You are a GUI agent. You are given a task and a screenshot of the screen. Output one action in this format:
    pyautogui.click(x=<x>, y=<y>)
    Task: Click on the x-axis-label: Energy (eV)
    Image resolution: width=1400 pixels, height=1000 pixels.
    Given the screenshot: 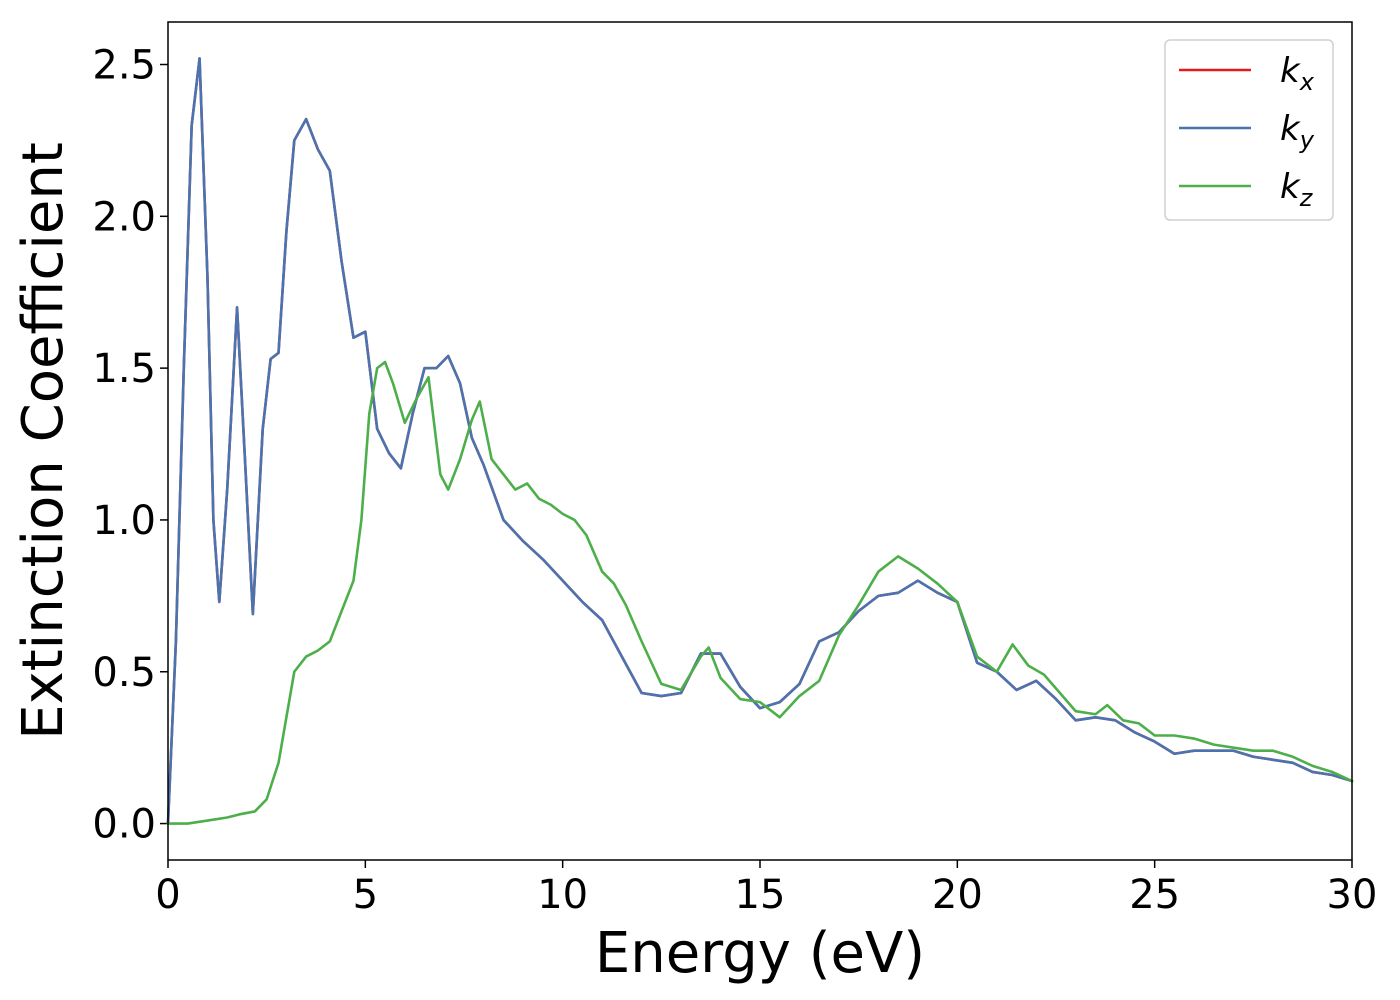 What is the action you would take?
    pyautogui.click(x=760, y=953)
    